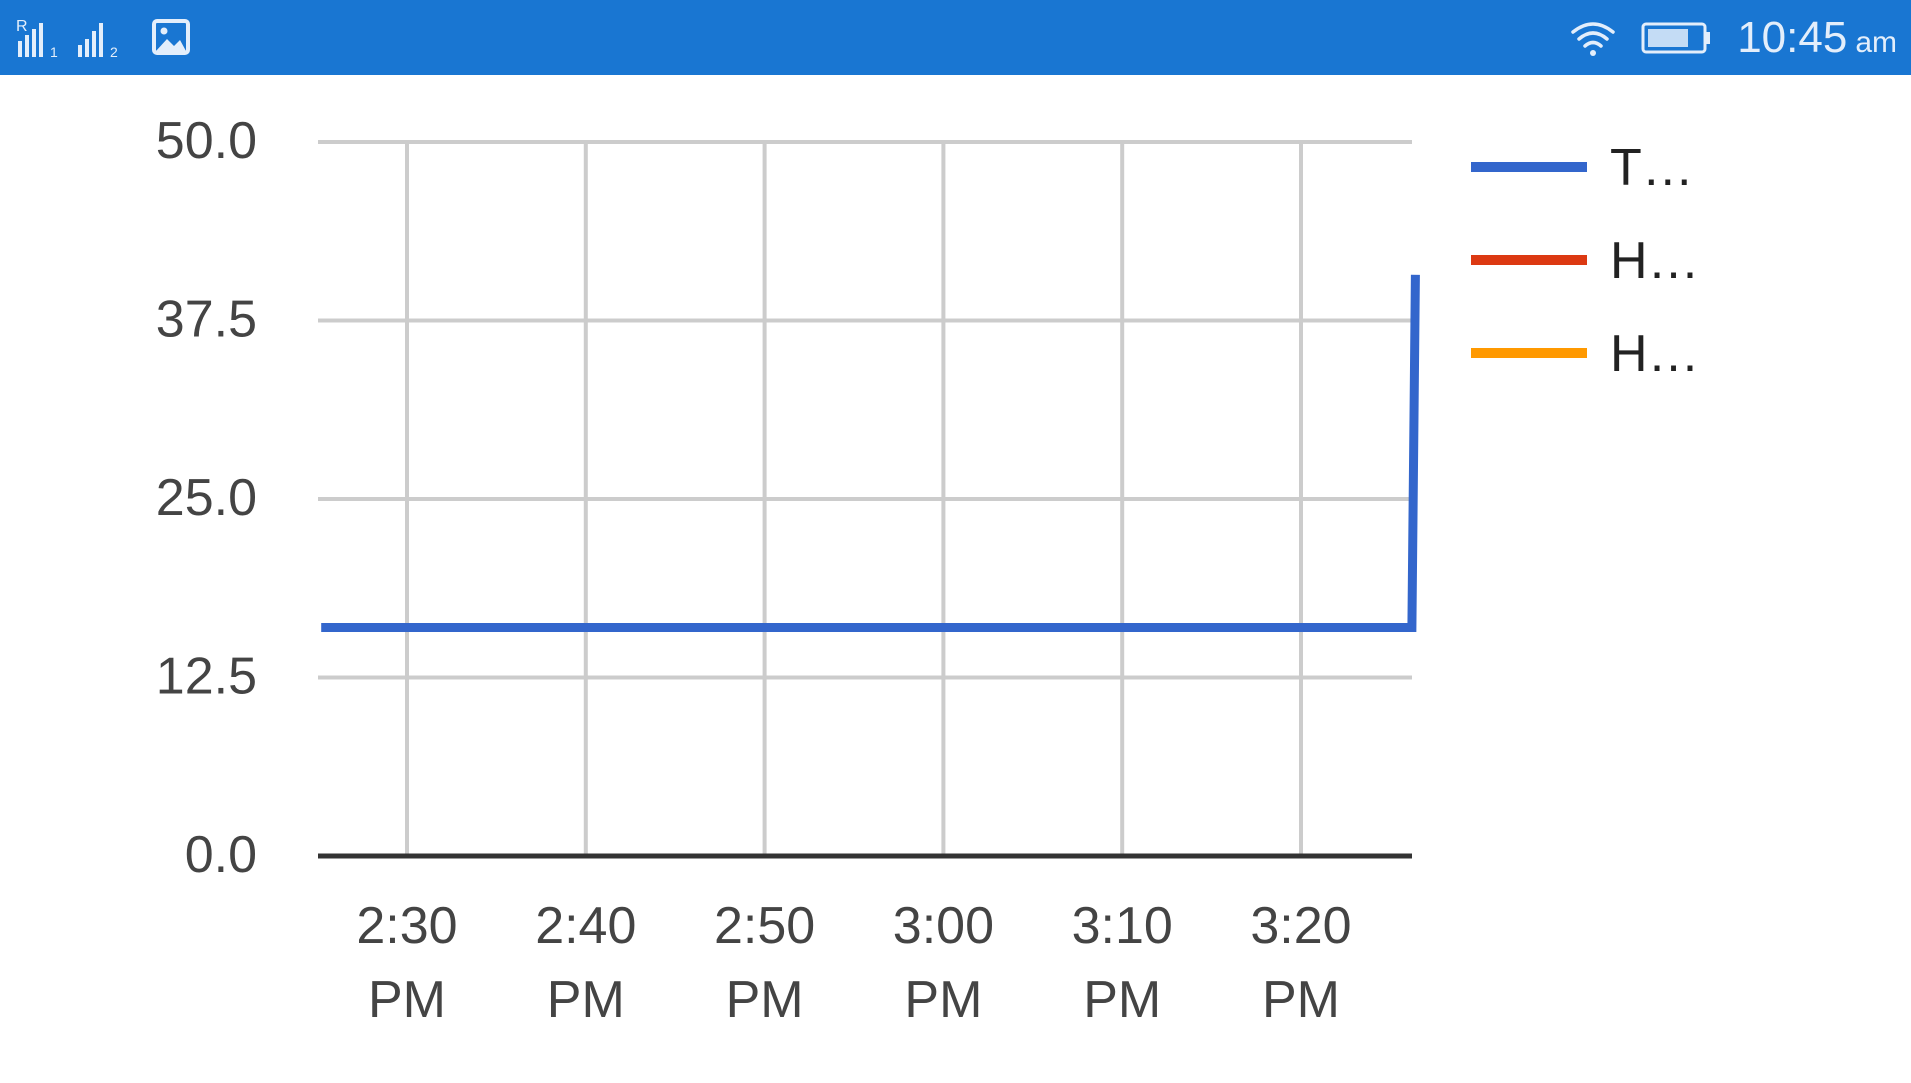 The height and width of the screenshot is (1083, 1911). I want to click on y-tick-label: 0.0, so click(221, 855).